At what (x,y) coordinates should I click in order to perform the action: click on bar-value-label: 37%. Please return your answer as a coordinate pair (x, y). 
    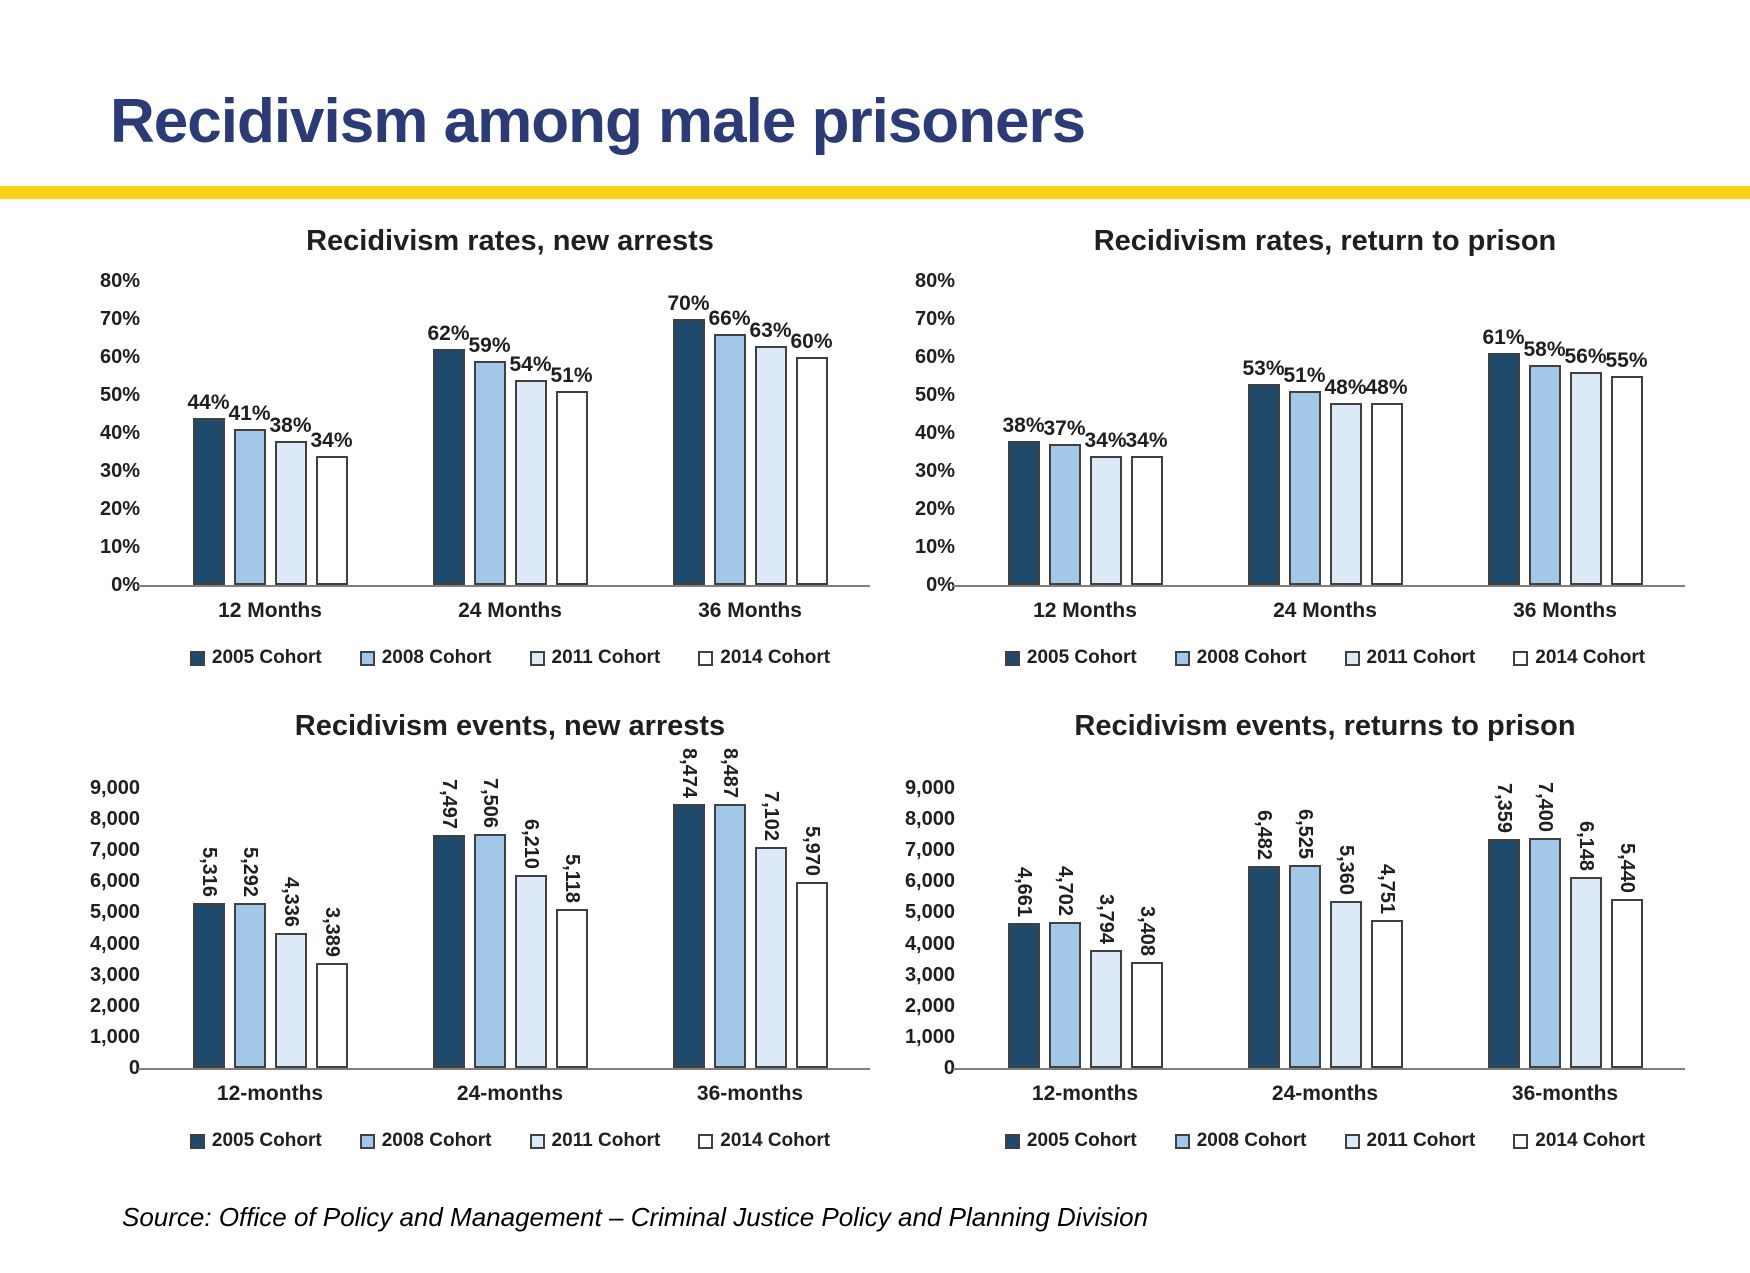
    Looking at the image, I should click on (1064, 428).